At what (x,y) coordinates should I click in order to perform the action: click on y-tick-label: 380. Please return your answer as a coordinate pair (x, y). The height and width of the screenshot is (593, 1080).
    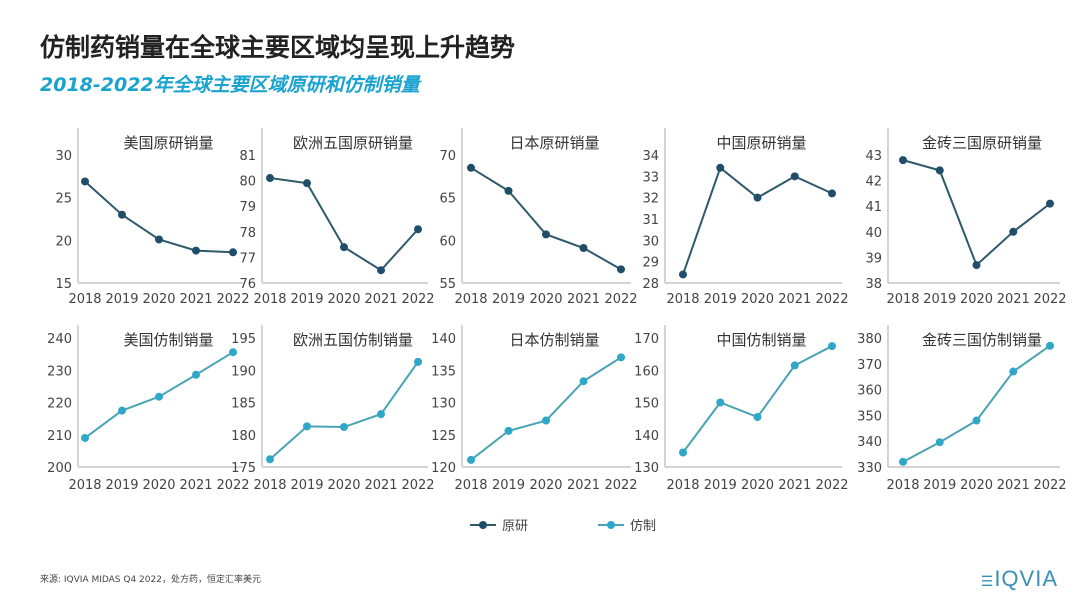
    Looking at the image, I should click on (869, 339).